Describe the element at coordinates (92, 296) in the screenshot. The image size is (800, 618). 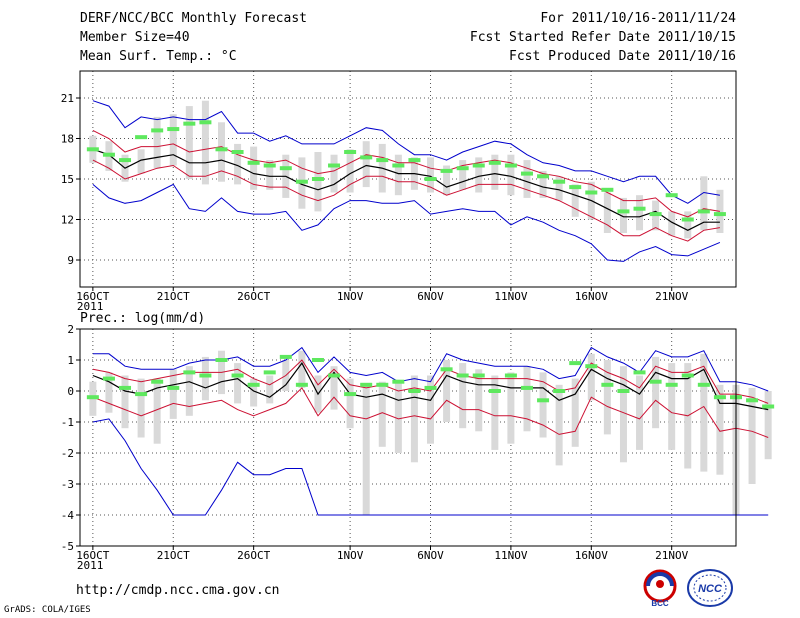
I see `x-tick-label: 16OCT` at that location.